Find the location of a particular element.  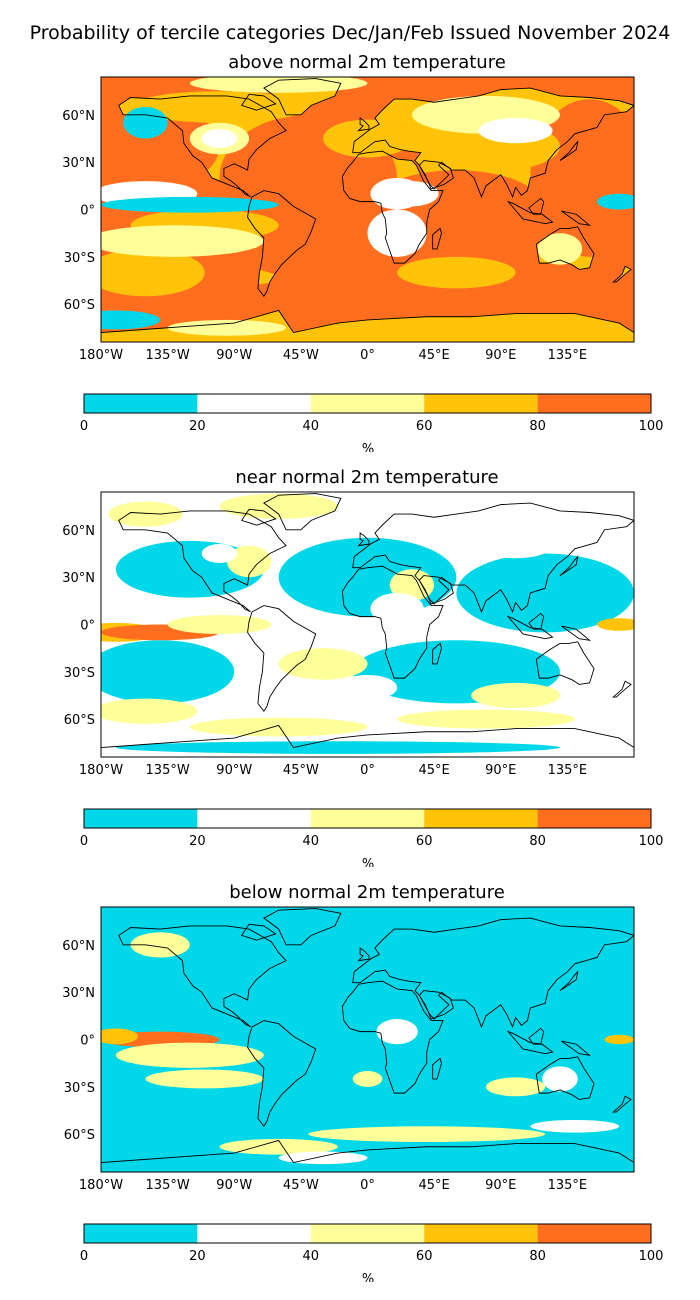

panel-title: near normal 2m temperature is located at coordinates (367, 477).